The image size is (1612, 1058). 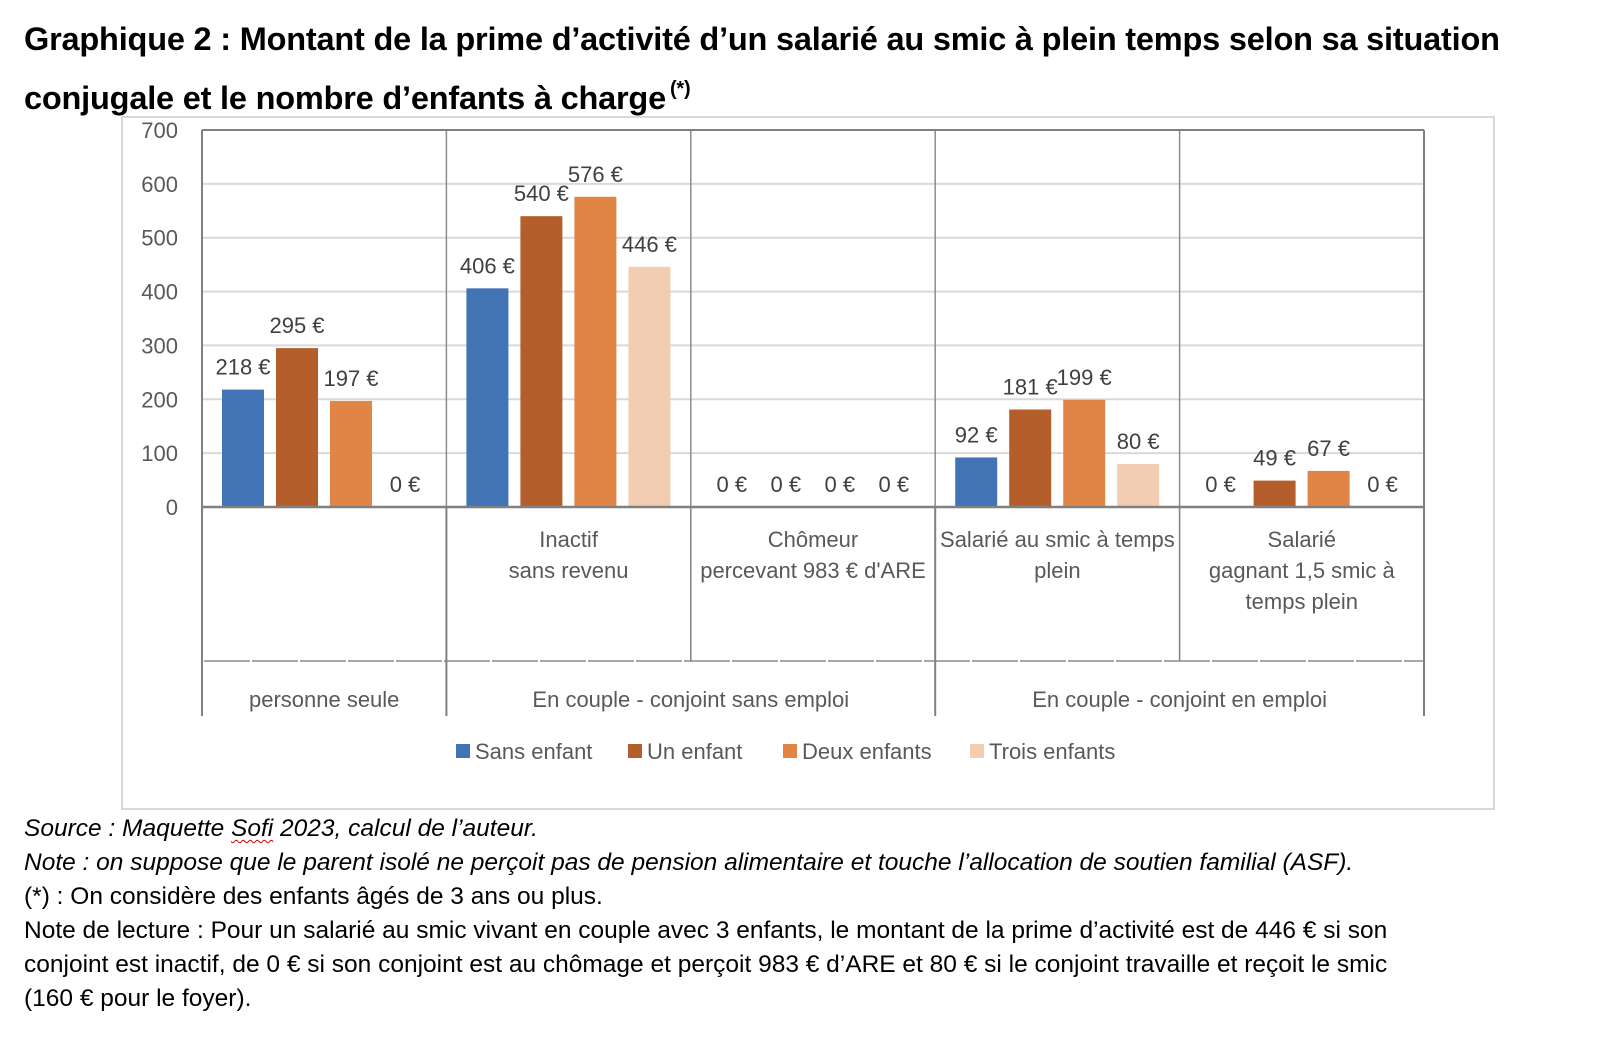 I want to click on group-label: En couple - conjoint en emploi, so click(x=1179, y=699).